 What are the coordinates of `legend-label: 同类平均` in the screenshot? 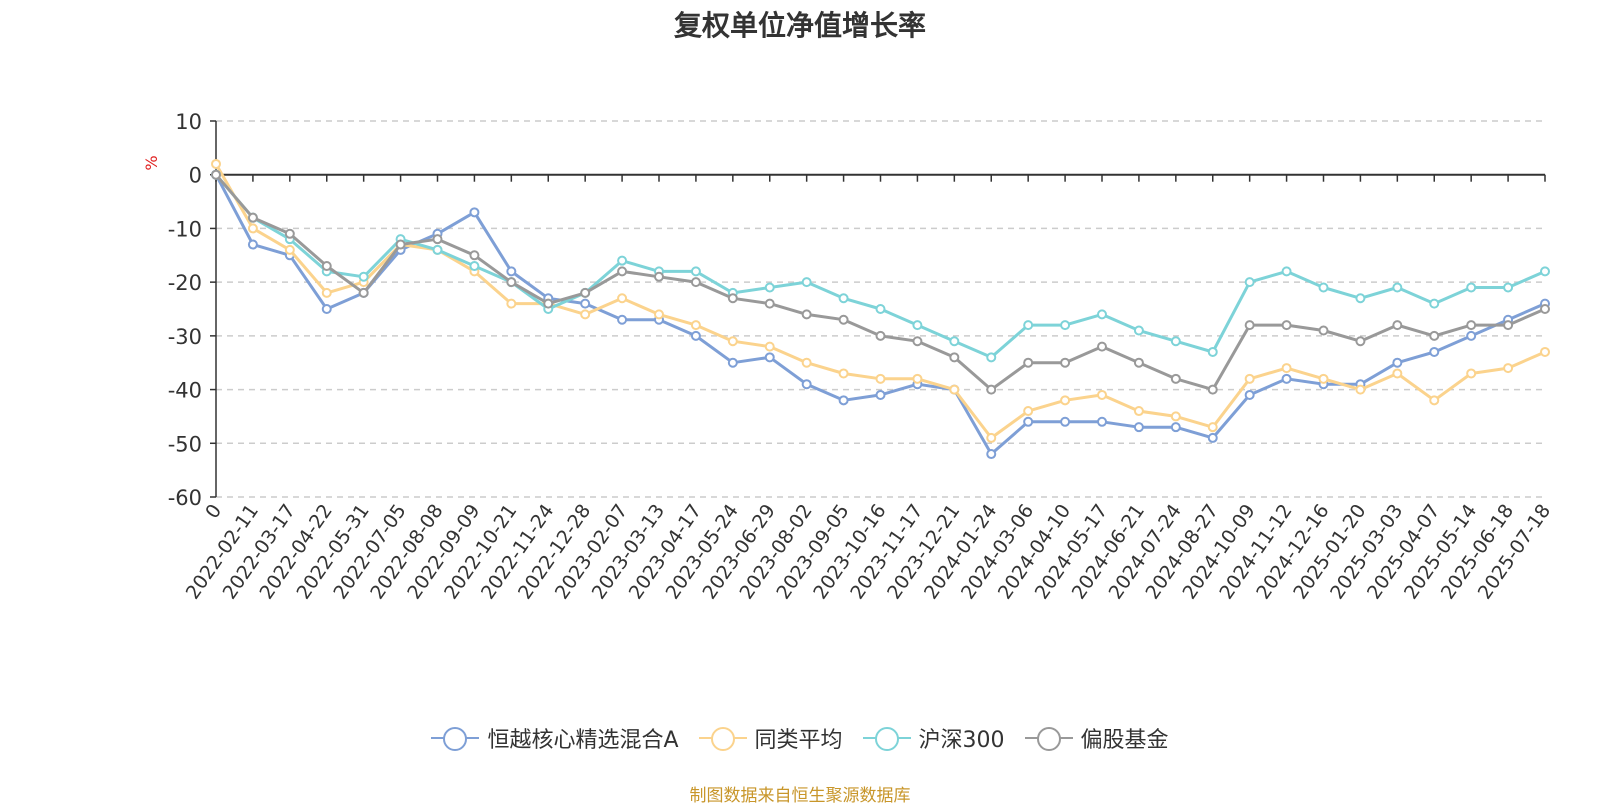 It's located at (798, 740).